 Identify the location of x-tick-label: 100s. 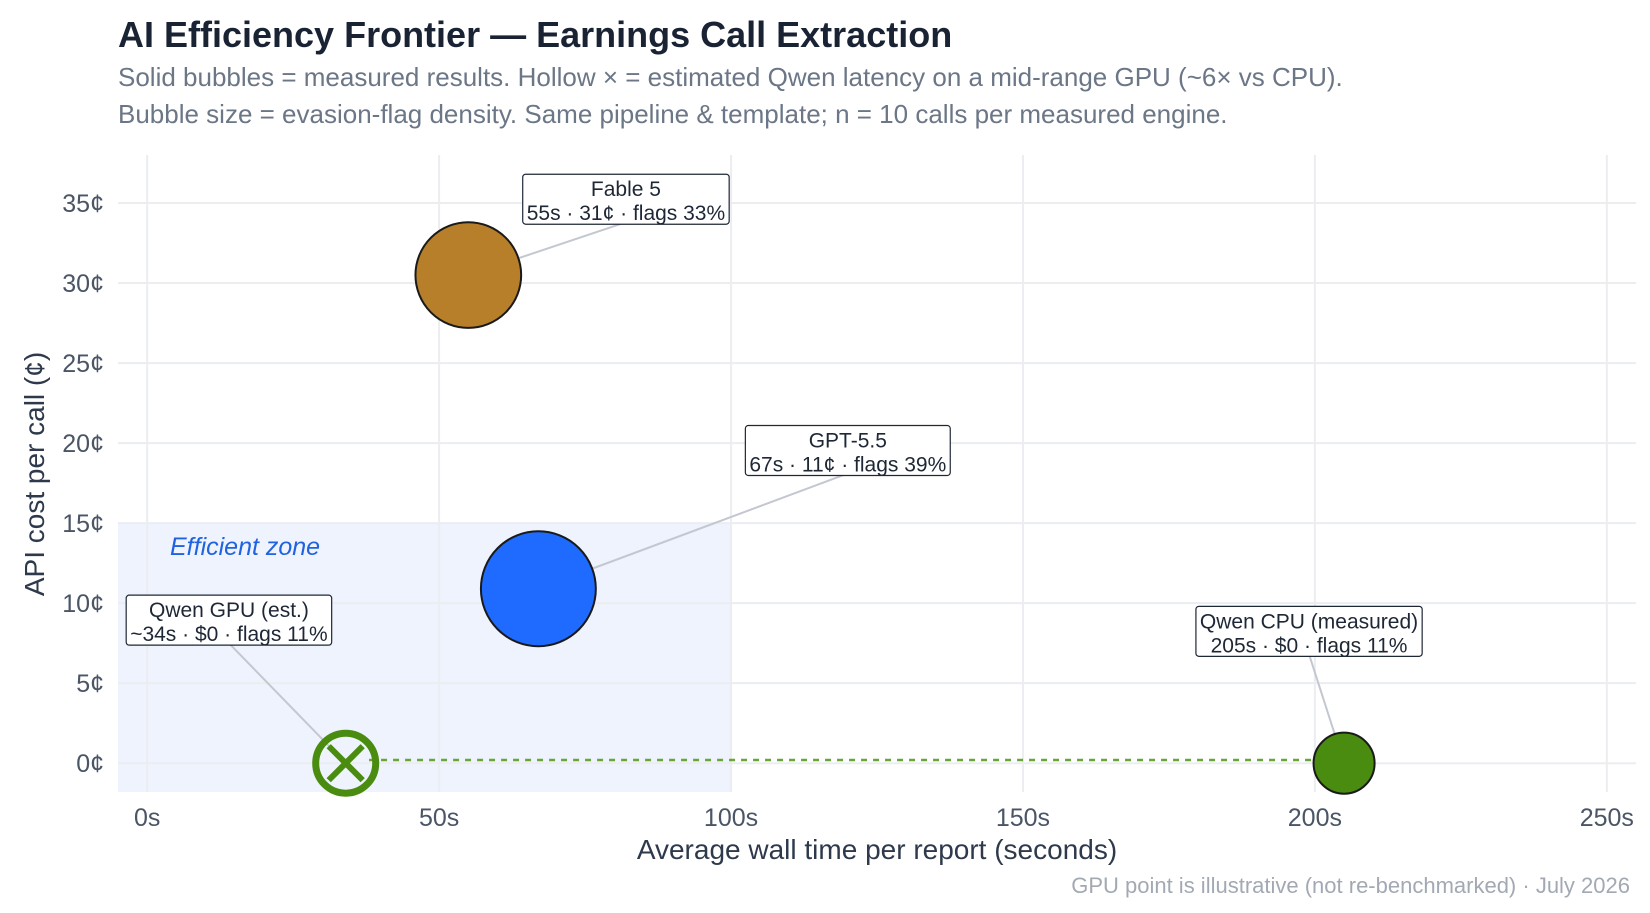
(731, 818).